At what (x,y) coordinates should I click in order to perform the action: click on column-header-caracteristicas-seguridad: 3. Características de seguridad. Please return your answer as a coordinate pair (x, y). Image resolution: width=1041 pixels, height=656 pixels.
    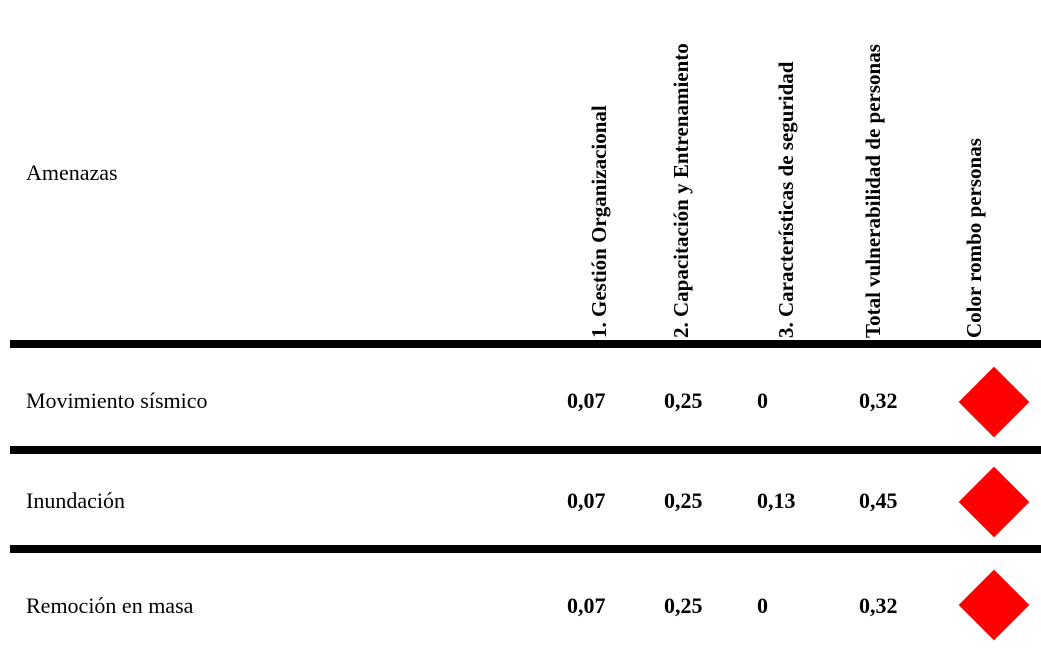
    Looking at the image, I should click on (786, 199).